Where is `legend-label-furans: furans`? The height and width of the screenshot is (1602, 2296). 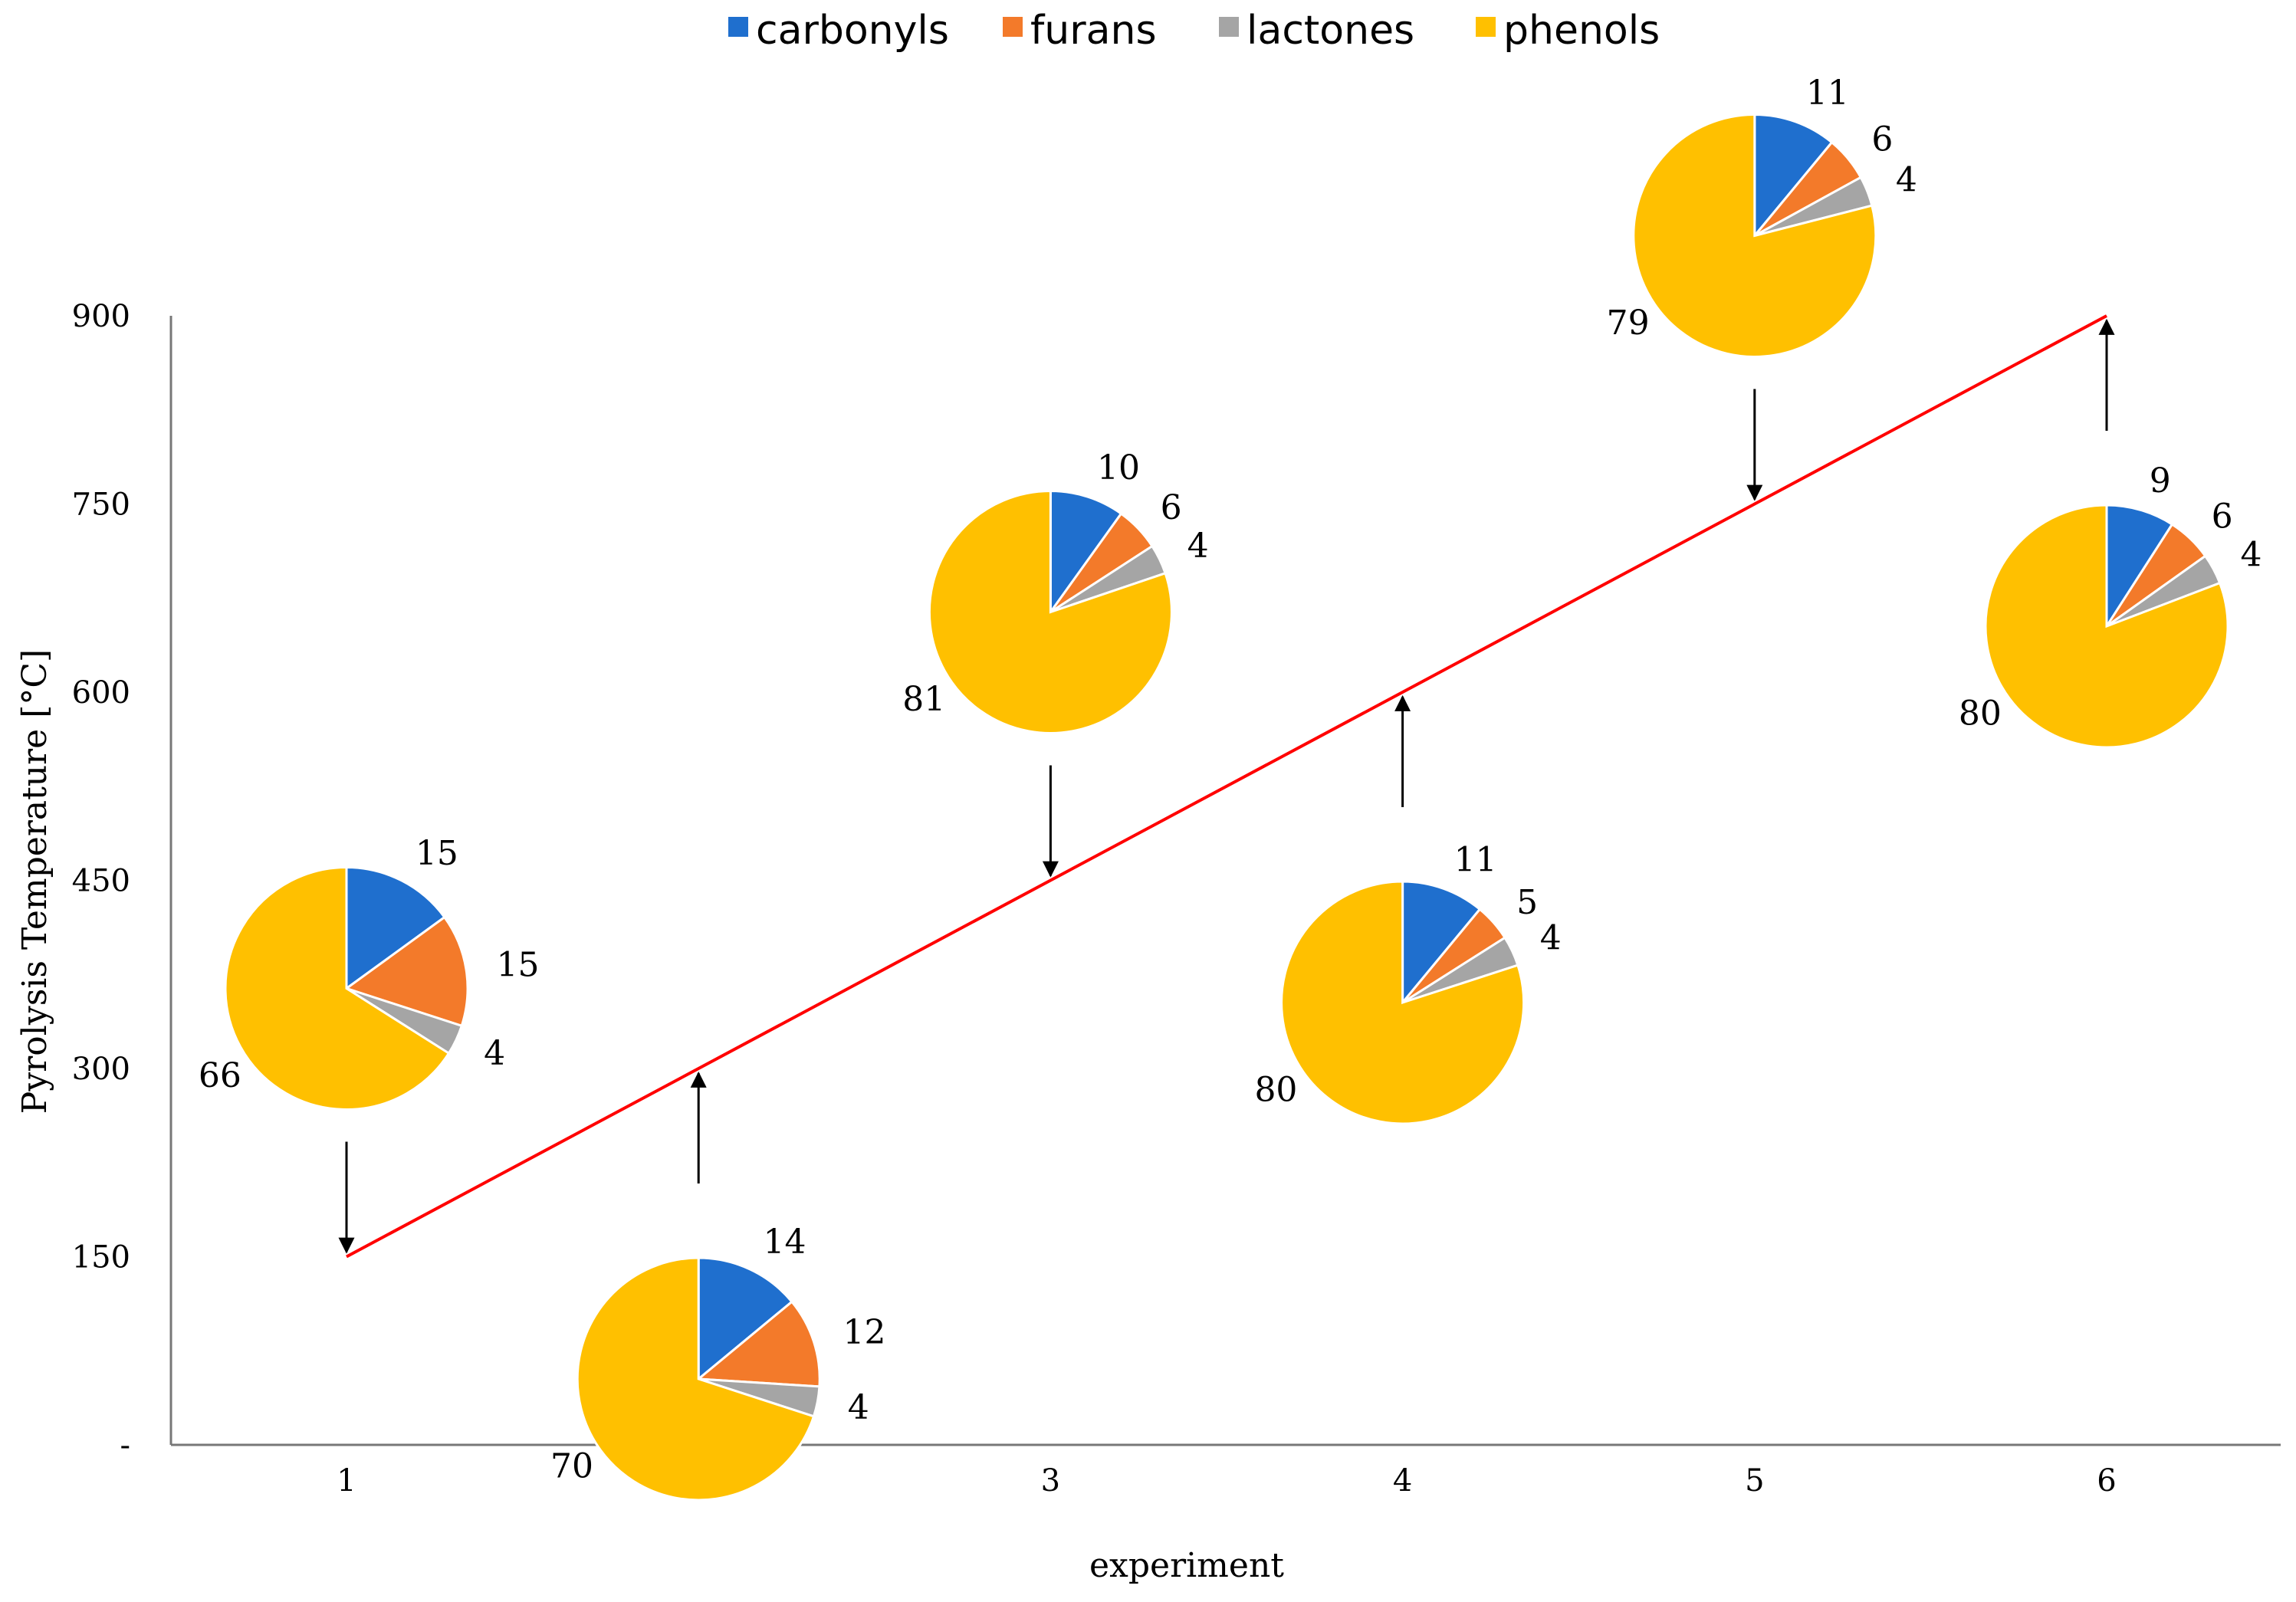 legend-label-furans: furans is located at coordinates (1093, 31).